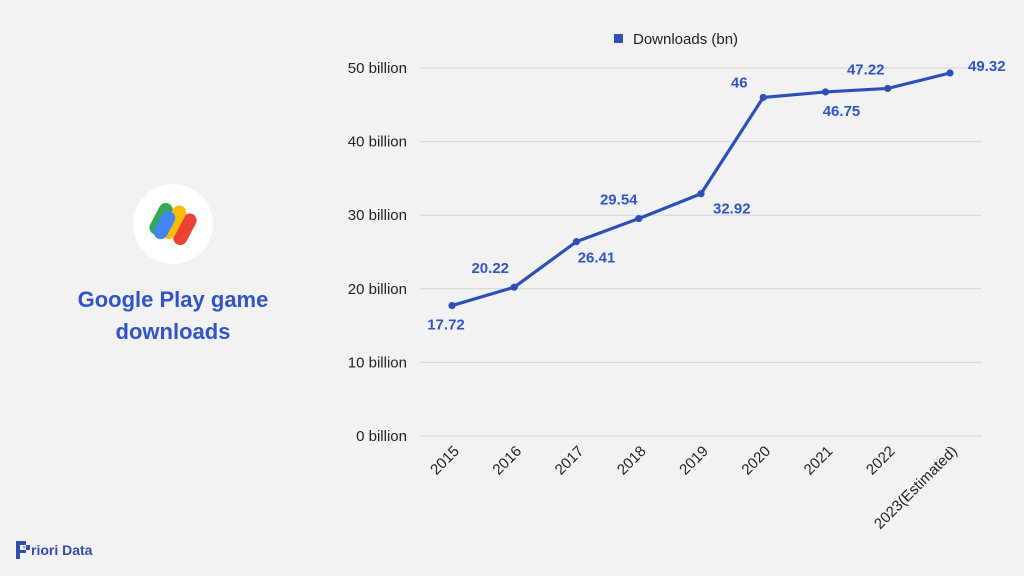 The height and width of the screenshot is (576, 1024). Describe the element at coordinates (62, 550) in the screenshot. I see `brand-name: riori Data` at that location.